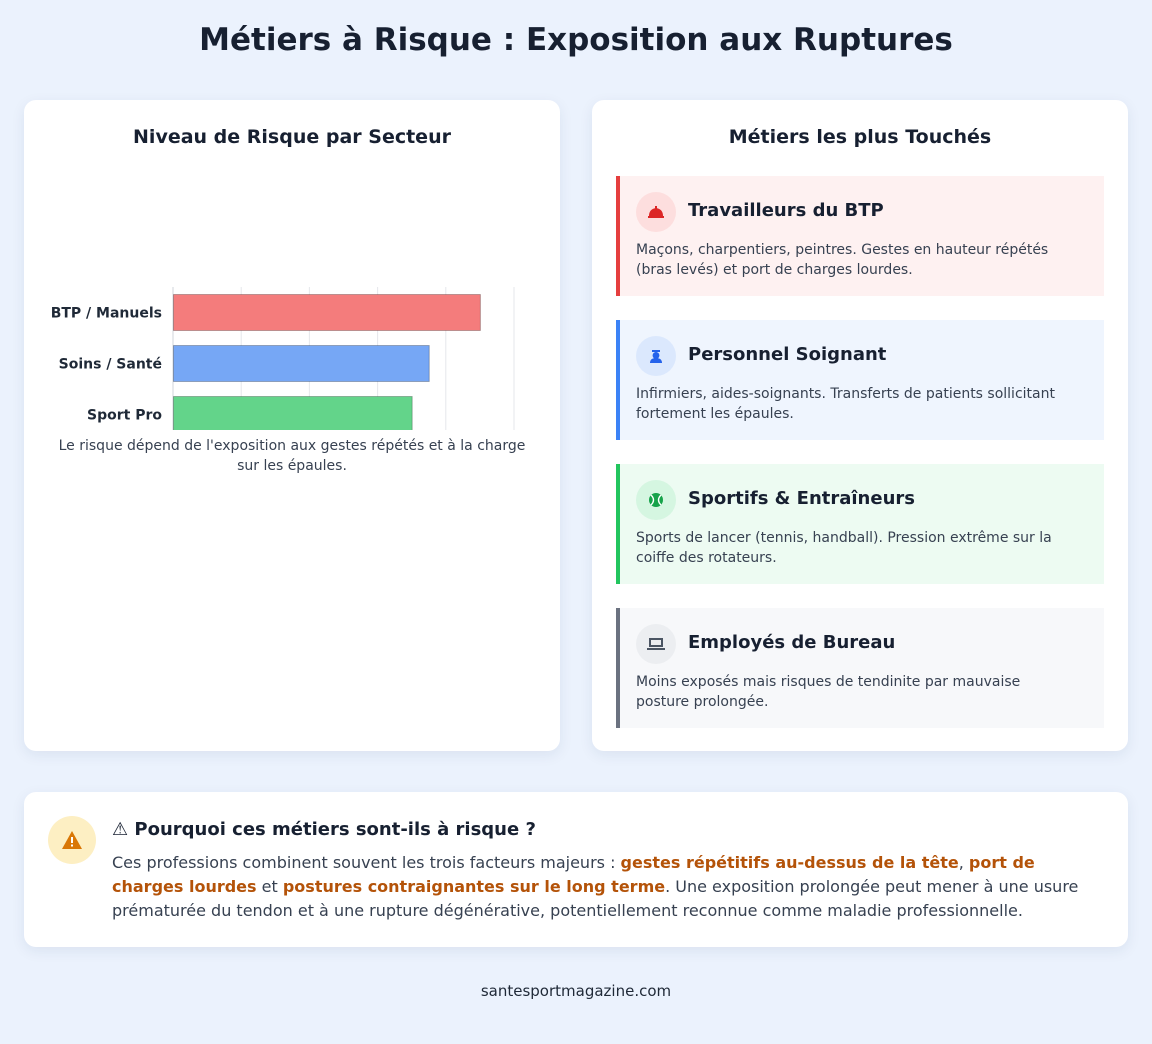  Describe the element at coordinates (573, 874) in the screenshot. I see `highlight-charges: port de charges lourdes` at that location.